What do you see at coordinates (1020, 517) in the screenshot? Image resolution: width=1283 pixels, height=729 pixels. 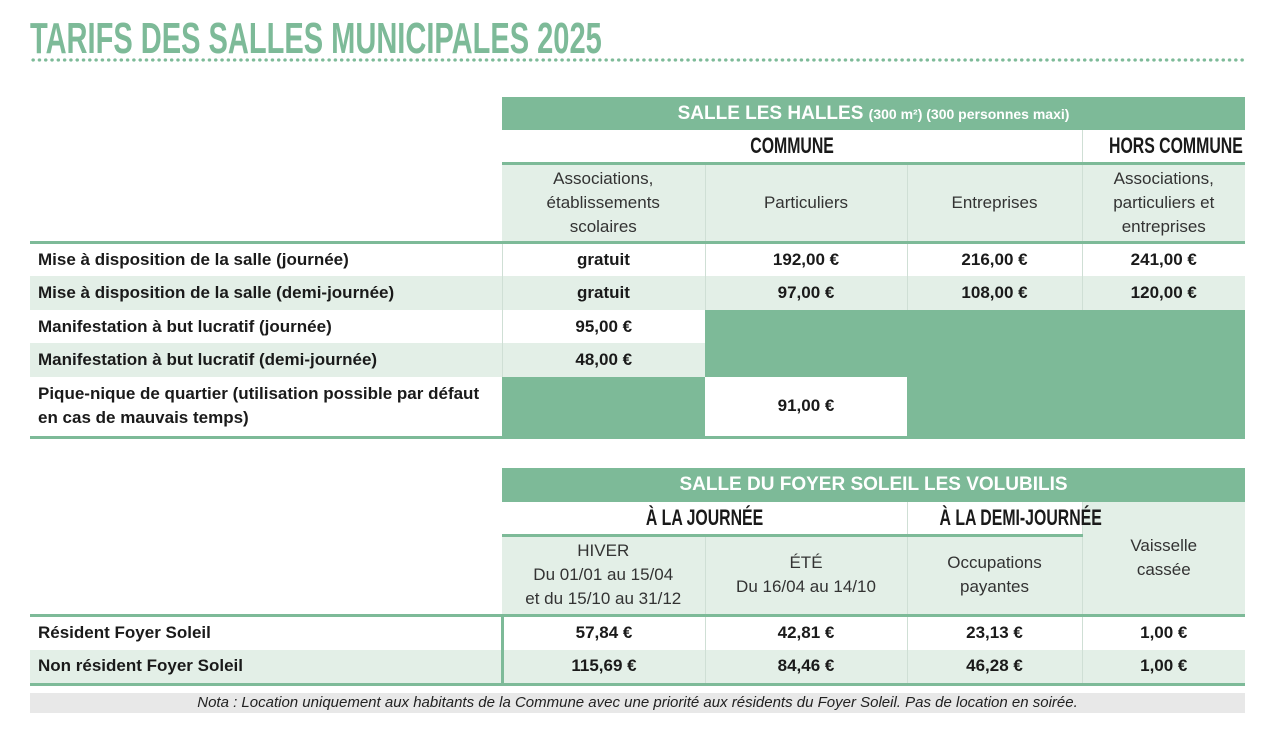 I see `demi-journee-header: À LA DEMI-JOURNÉE` at bounding box center [1020, 517].